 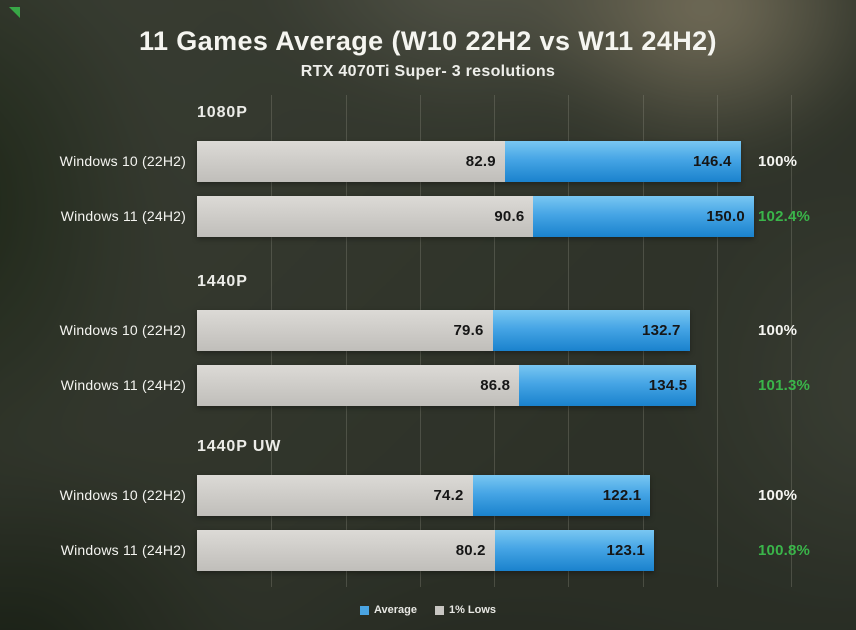 What do you see at coordinates (448, 495) in the screenshot?
I see `lows-value: 74.2` at bounding box center [448, 495].